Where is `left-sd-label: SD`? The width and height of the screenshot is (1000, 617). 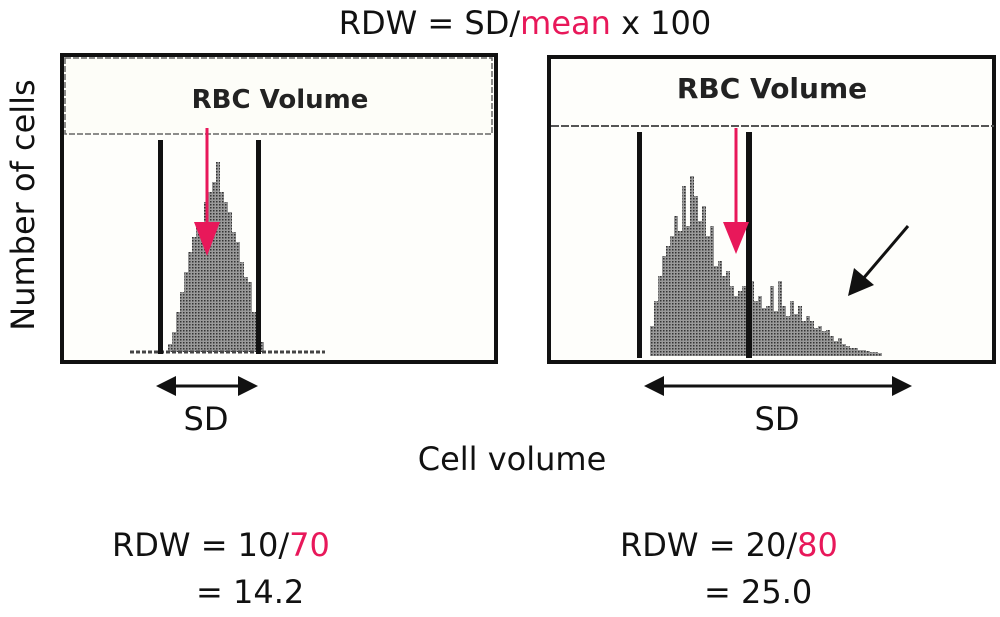
left-sd-label: SD is located at coordinates (206, 419).